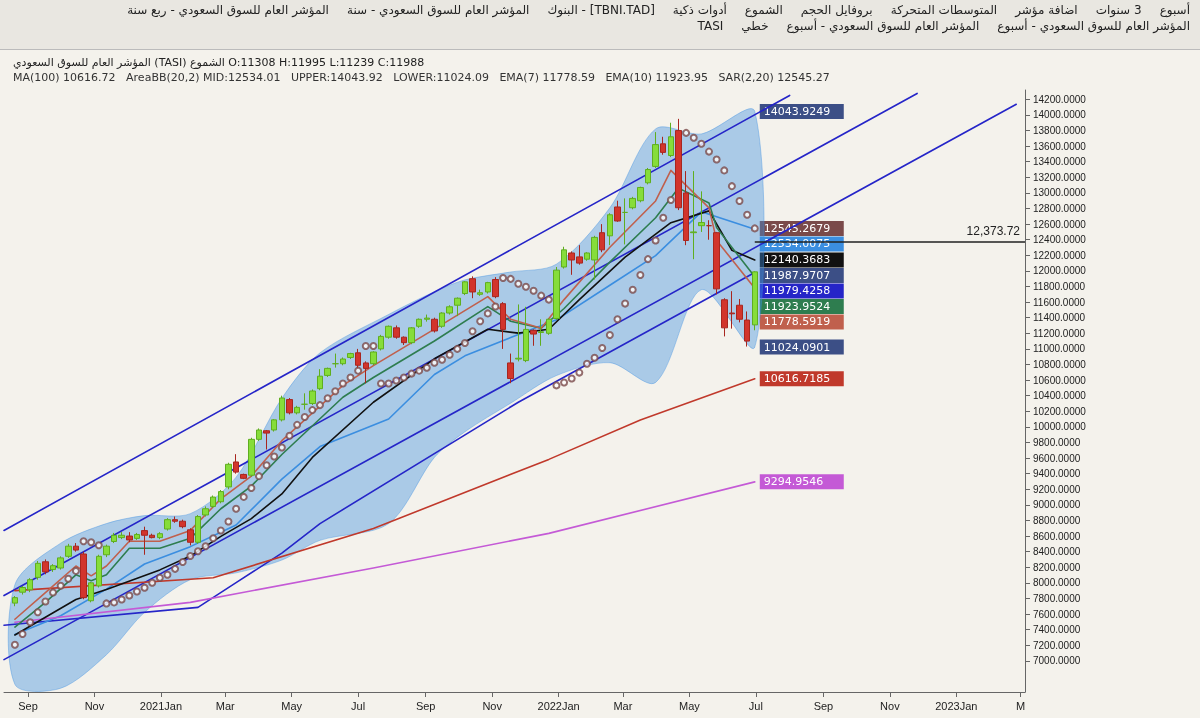 The height and width of the screenshot is (718, 1200). I want to click on annotation: 11024.0901, so click(797, 347).